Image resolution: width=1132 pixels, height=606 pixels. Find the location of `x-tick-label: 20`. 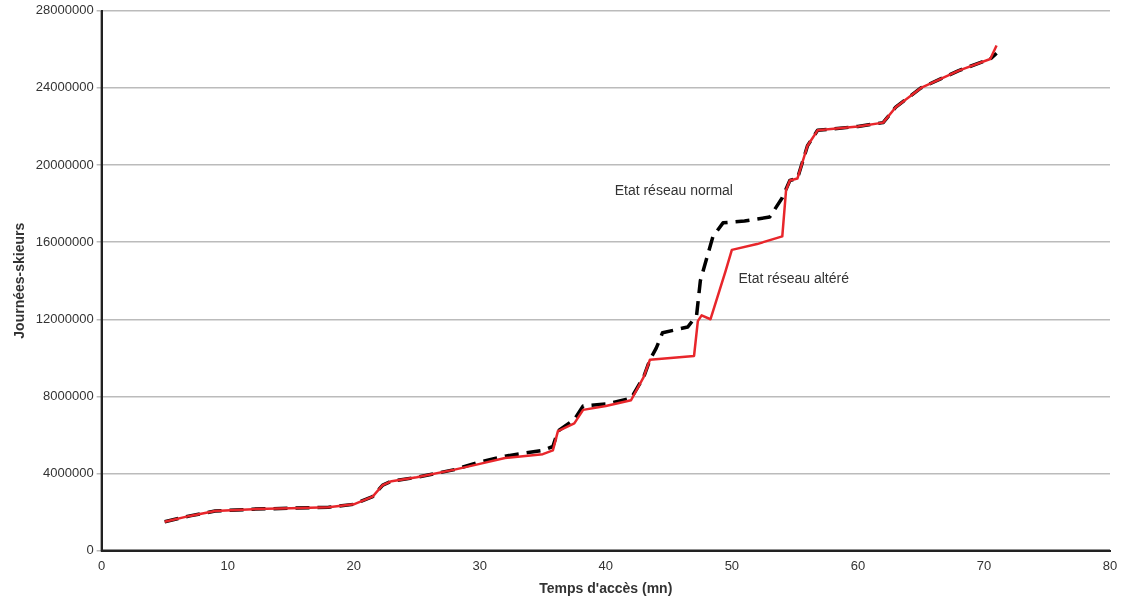

x-tick-label: 20 is located at coordinates (353, 565).